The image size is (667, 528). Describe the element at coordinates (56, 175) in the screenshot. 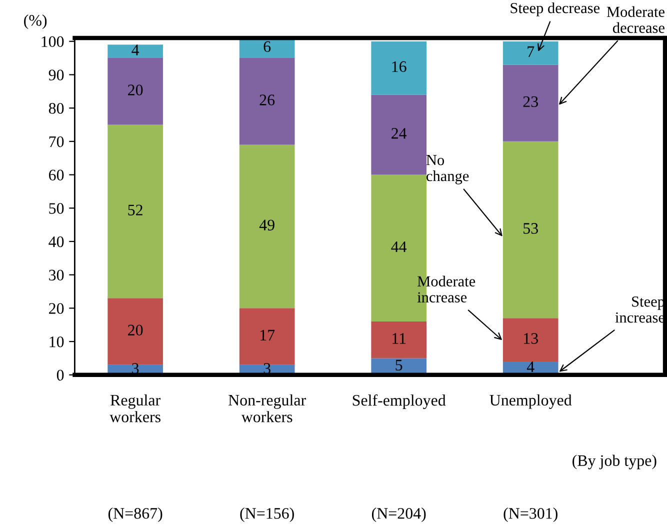

I see `y-tick-label: 60` at that location.